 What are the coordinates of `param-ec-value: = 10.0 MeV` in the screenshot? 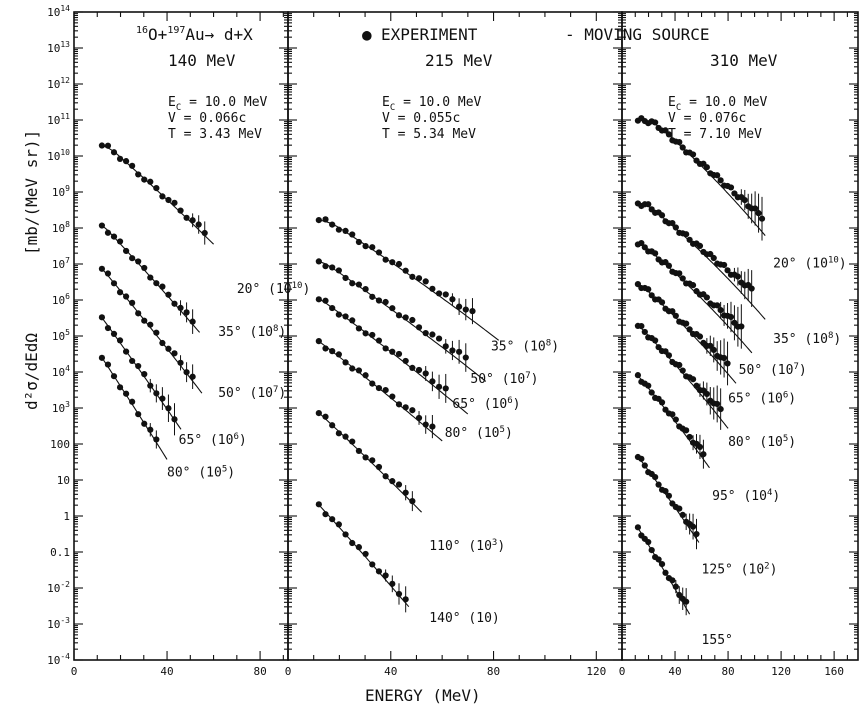 It's located at (438, 102).